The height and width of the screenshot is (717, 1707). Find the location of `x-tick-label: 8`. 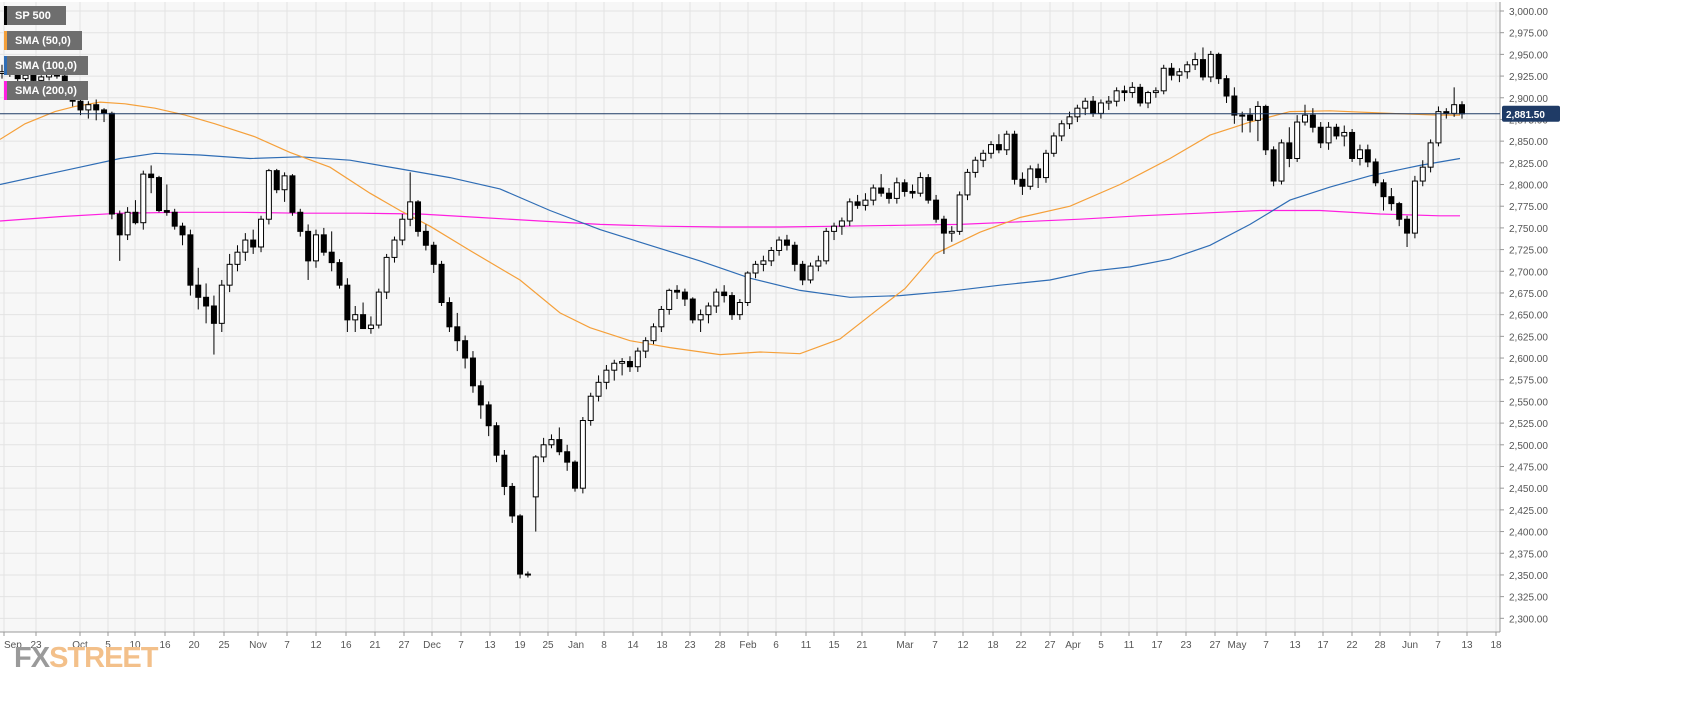

x-tick-label: 8 is located at coordinates (604, 645).